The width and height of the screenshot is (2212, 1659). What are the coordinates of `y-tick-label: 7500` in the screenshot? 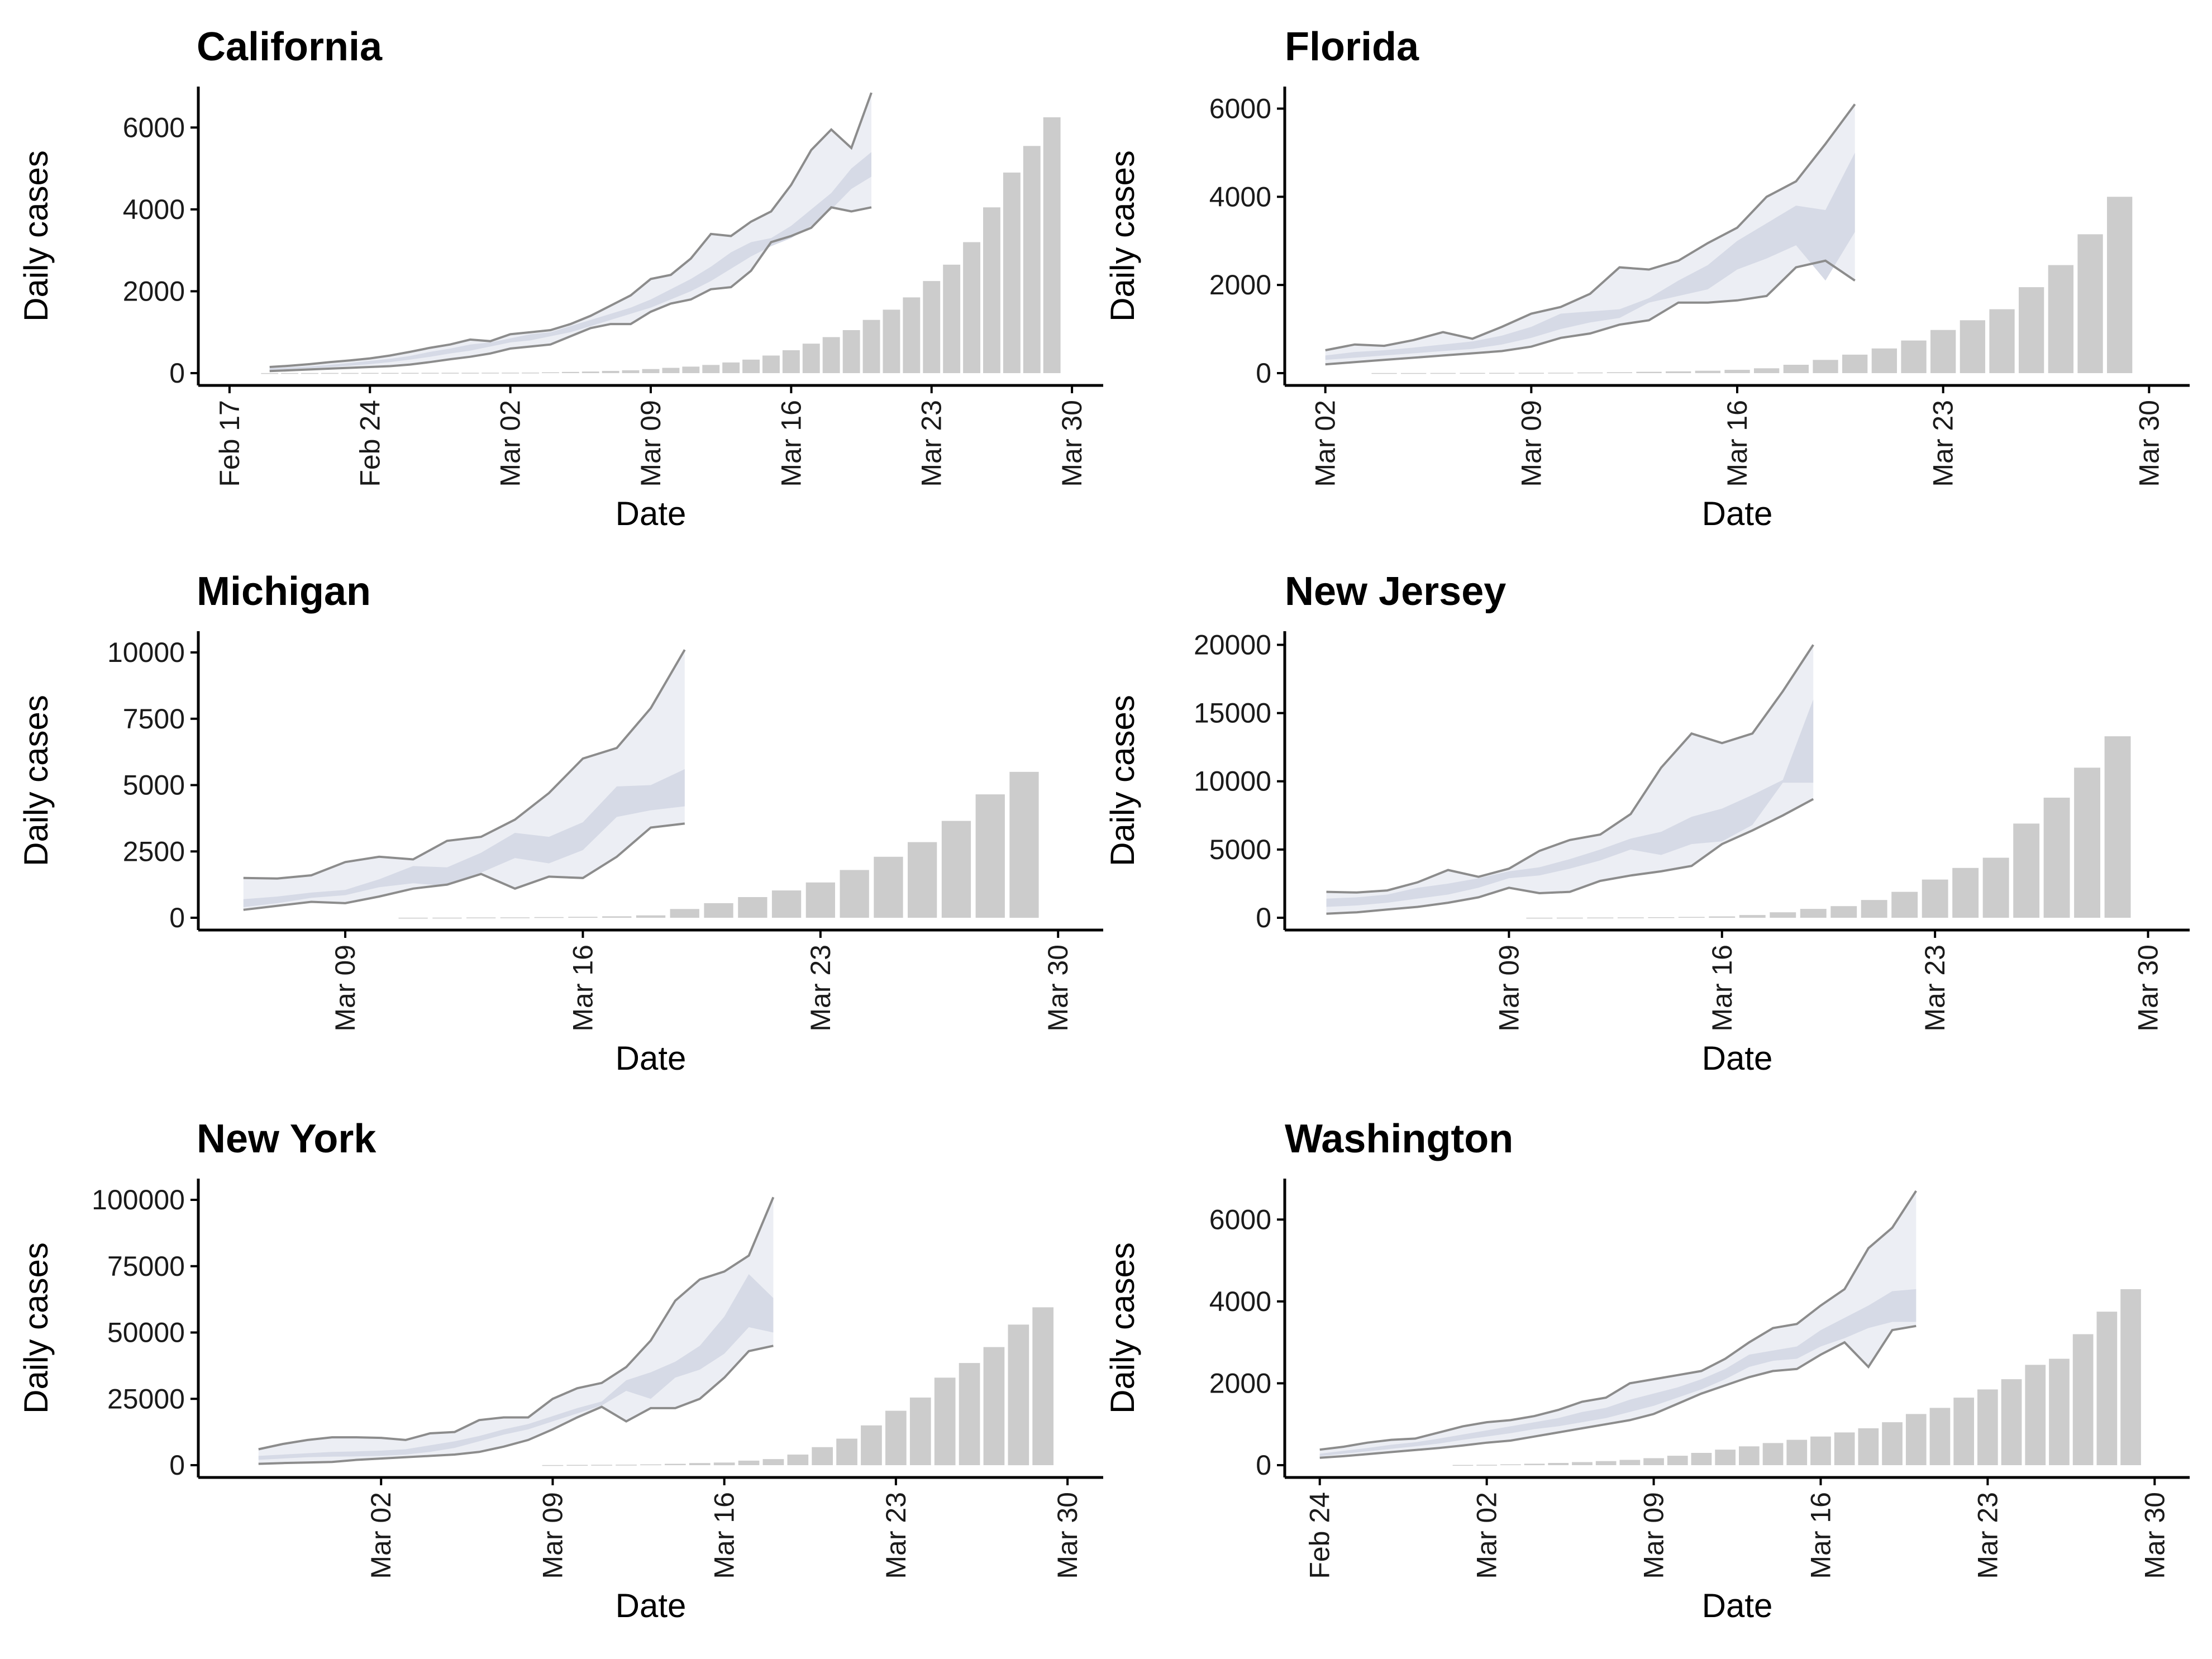 It's located at (154, 719).